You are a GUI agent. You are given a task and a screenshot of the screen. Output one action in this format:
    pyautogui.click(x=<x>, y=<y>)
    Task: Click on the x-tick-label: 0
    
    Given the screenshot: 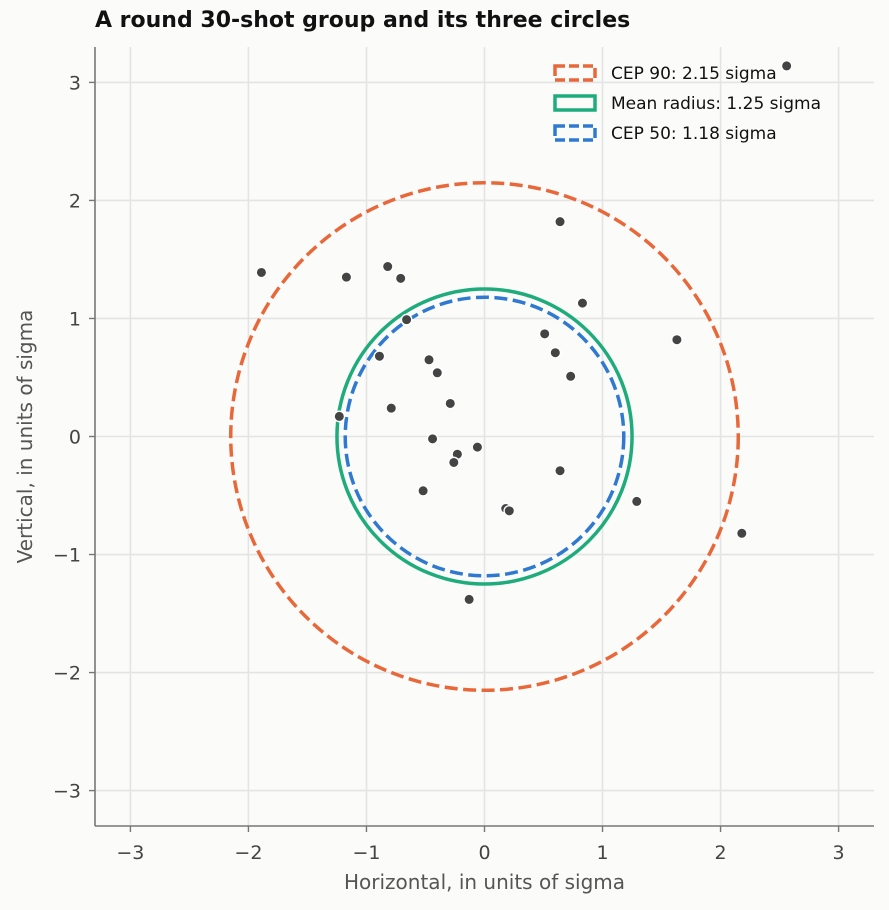 What is the action you would take?
    pyautogui.click(x=484, y=853)
    